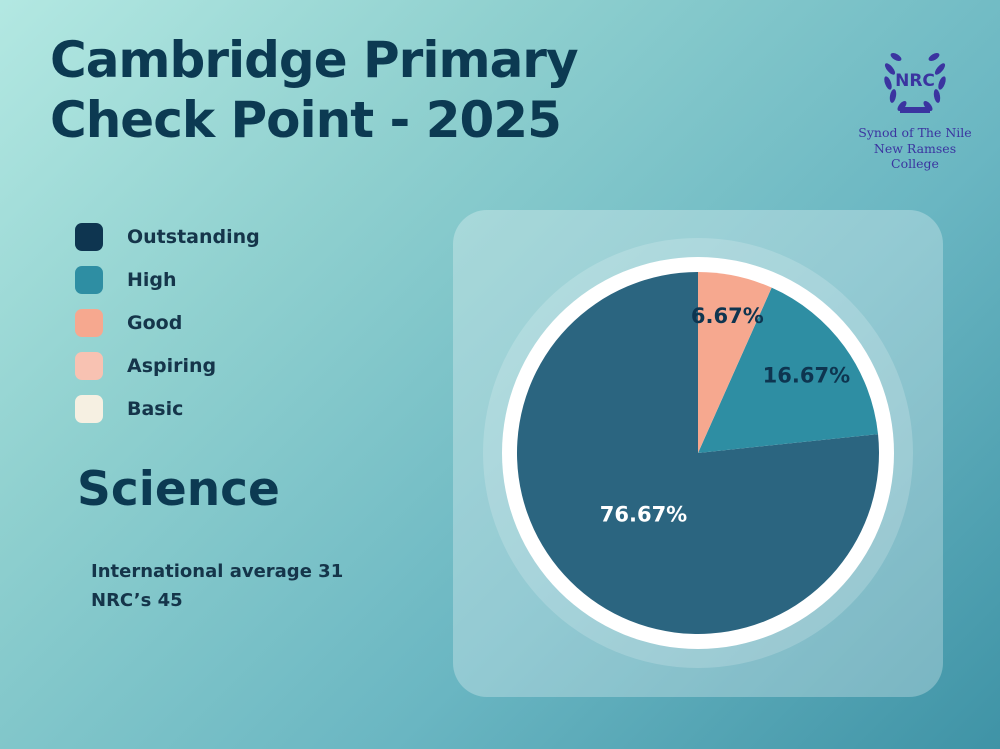  I want to click on legend-swatch-aspiring, so click(89, 365).